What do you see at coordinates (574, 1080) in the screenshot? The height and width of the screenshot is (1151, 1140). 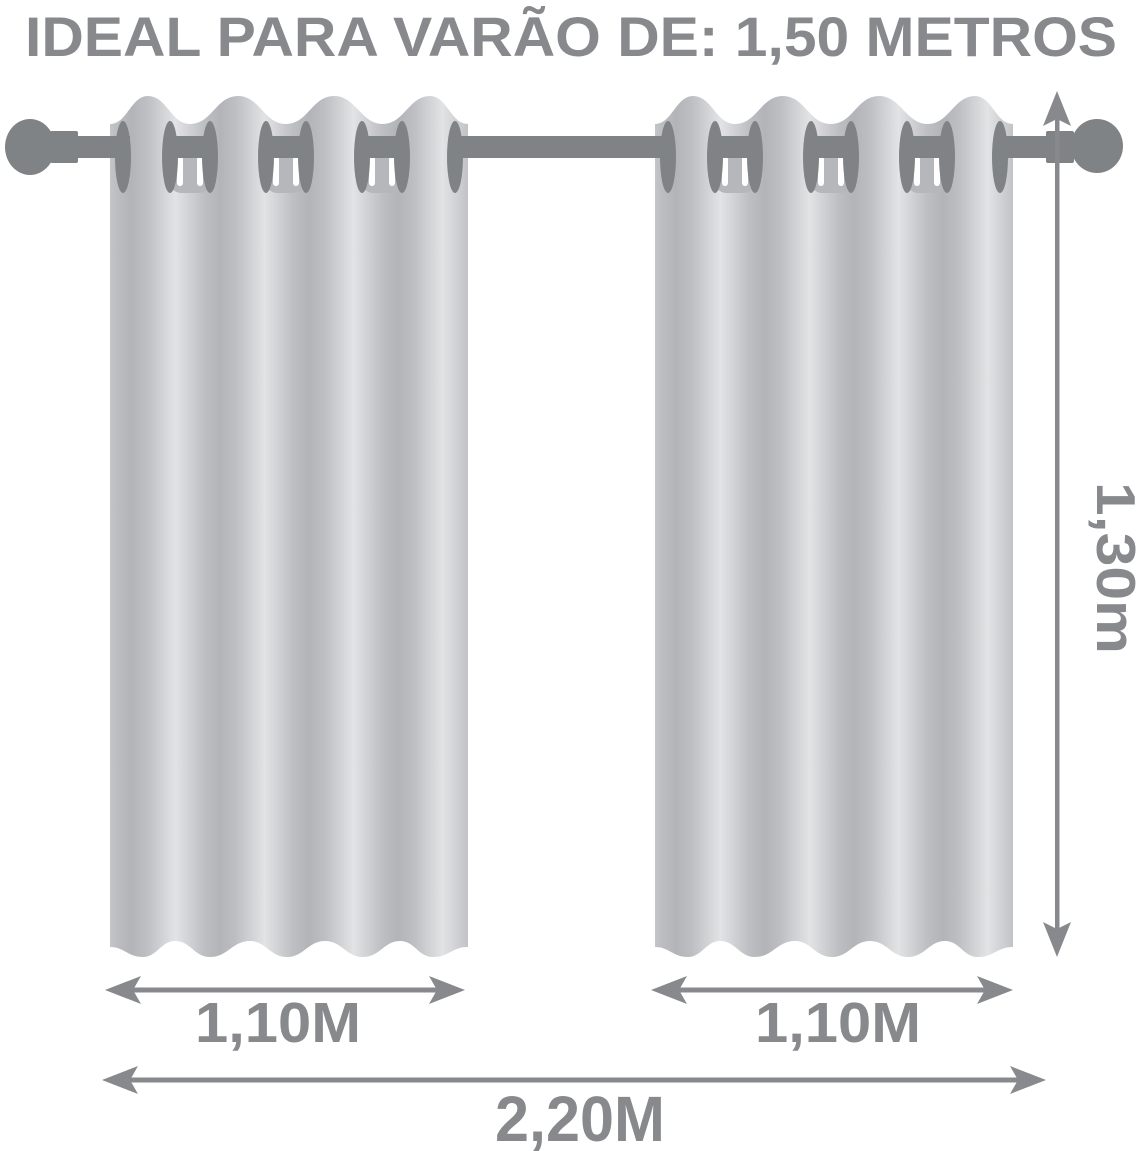 I see `total-width-arrow` at bounding box center [574, 1080].